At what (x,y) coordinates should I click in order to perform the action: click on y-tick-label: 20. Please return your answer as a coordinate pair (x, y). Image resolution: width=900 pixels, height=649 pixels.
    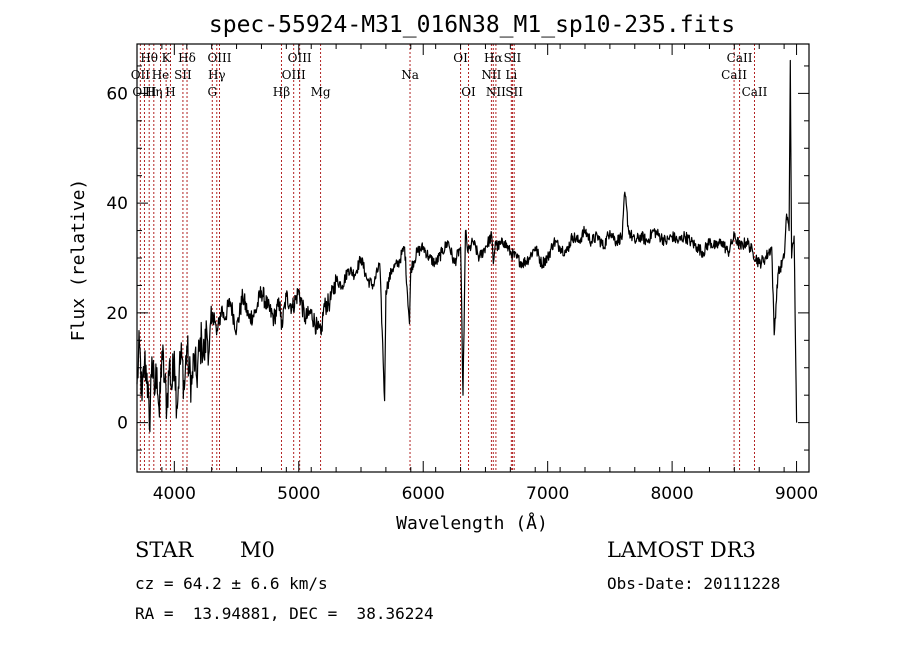
    Looking at the image, I should click on (117, 314).